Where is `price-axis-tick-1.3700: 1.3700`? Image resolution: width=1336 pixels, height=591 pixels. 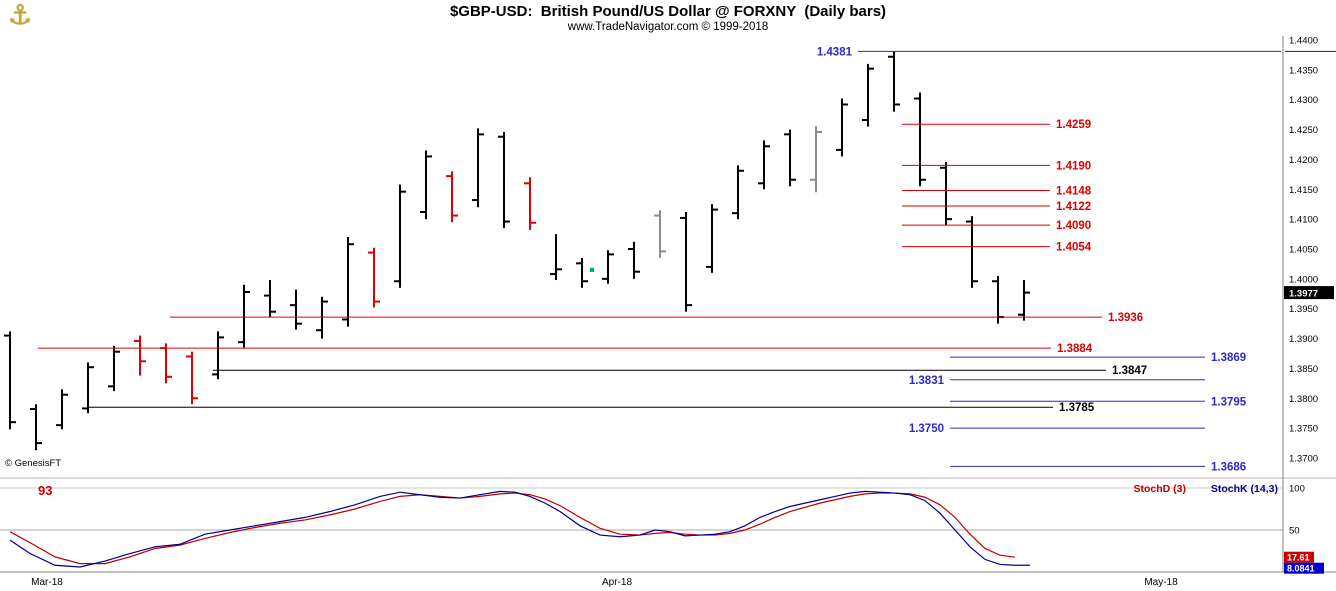 price-axis-tick-1.3700: 1.3700 is located at coordinates (1303, 459).